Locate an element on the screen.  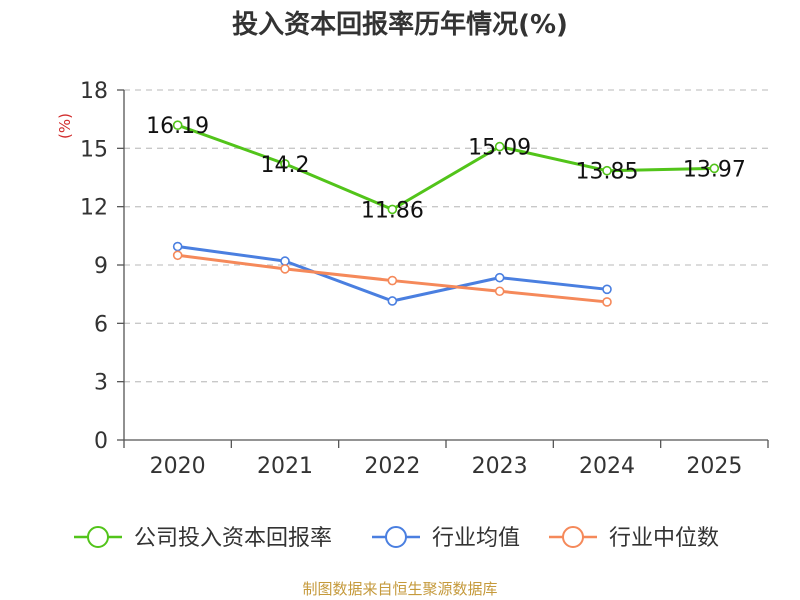
legend-label: 行业中位数 is located at coordinates (664, 538).